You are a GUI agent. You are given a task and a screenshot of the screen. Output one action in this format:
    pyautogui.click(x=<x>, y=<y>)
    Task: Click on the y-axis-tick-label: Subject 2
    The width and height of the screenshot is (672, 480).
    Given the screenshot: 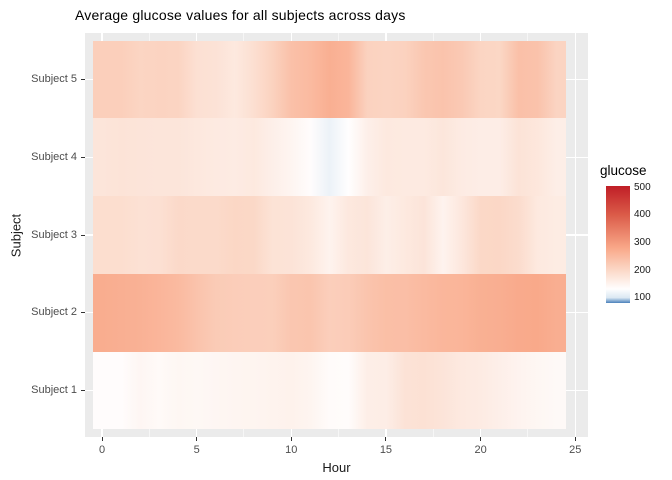 What is the action you would take?
    pyautogui.click(x=54, y=312)
    